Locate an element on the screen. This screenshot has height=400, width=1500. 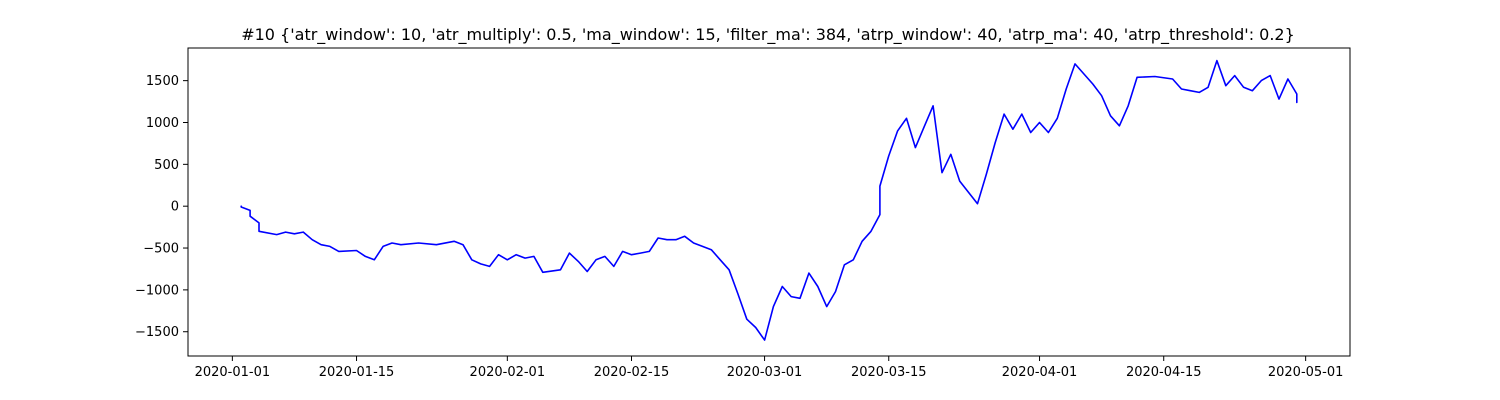
x-tick-label: 2020-04-15 is located at coordinates (1164, 372).